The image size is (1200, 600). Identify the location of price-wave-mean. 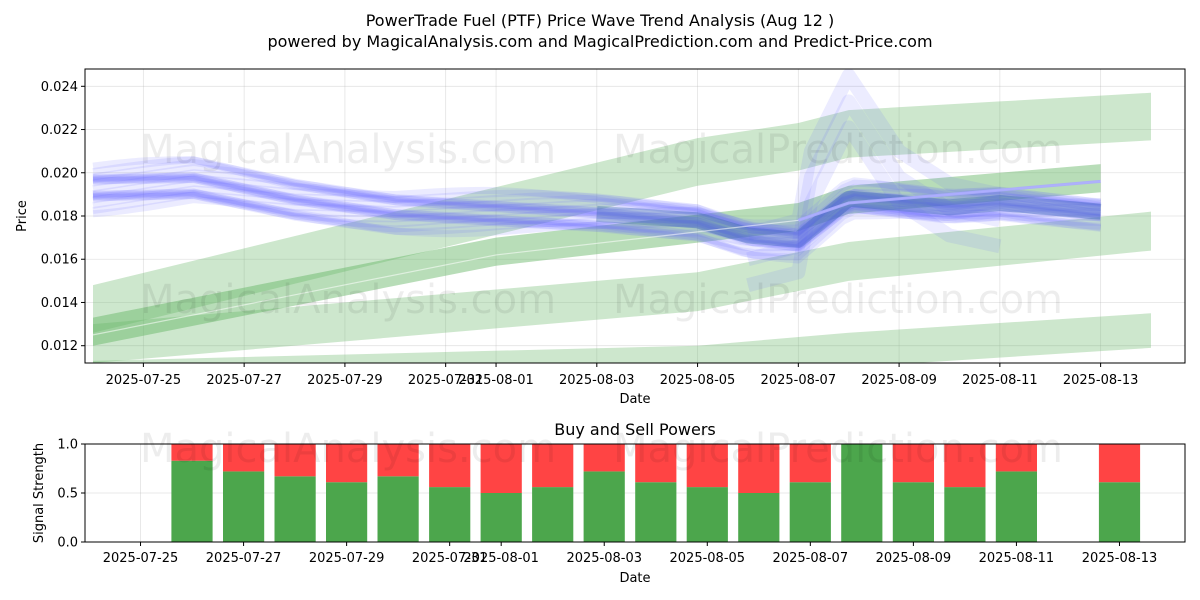
(849, 219).